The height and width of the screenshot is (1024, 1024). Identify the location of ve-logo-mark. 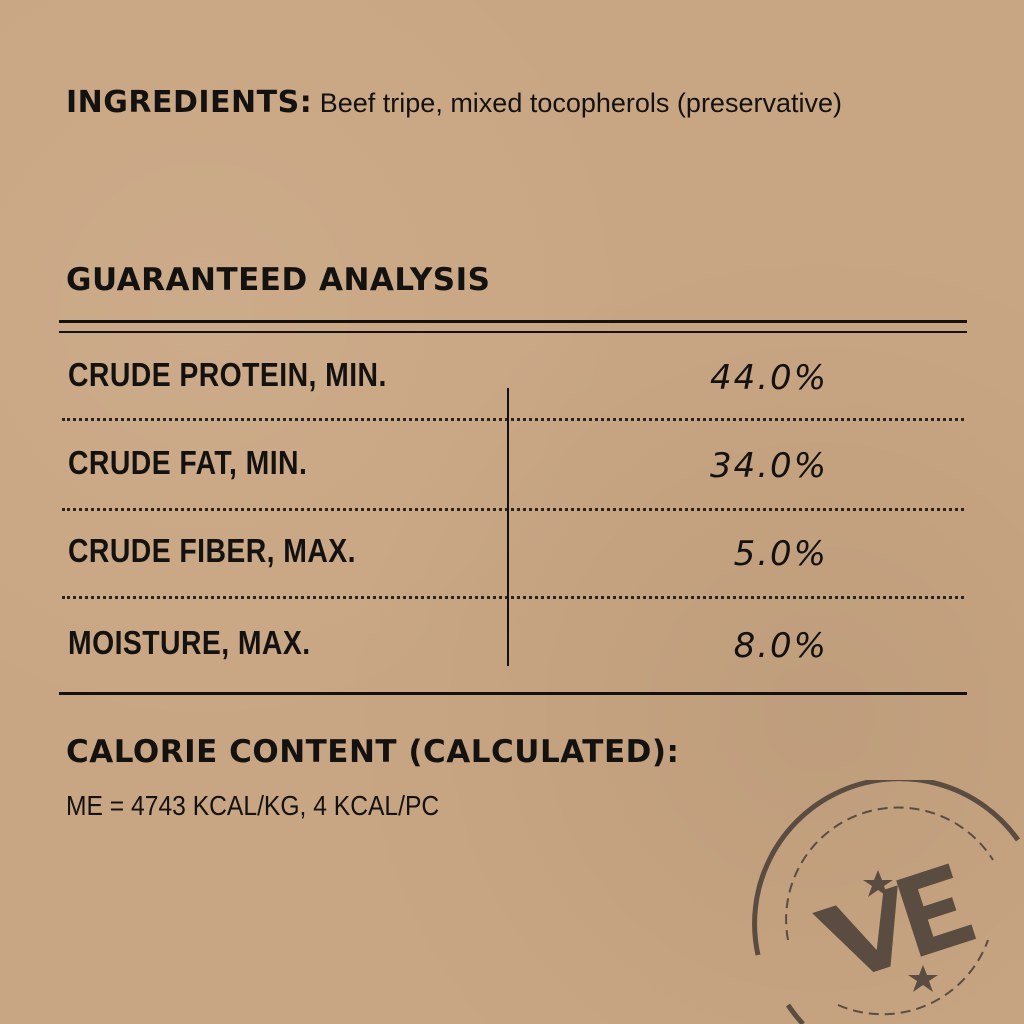
(894, 918).